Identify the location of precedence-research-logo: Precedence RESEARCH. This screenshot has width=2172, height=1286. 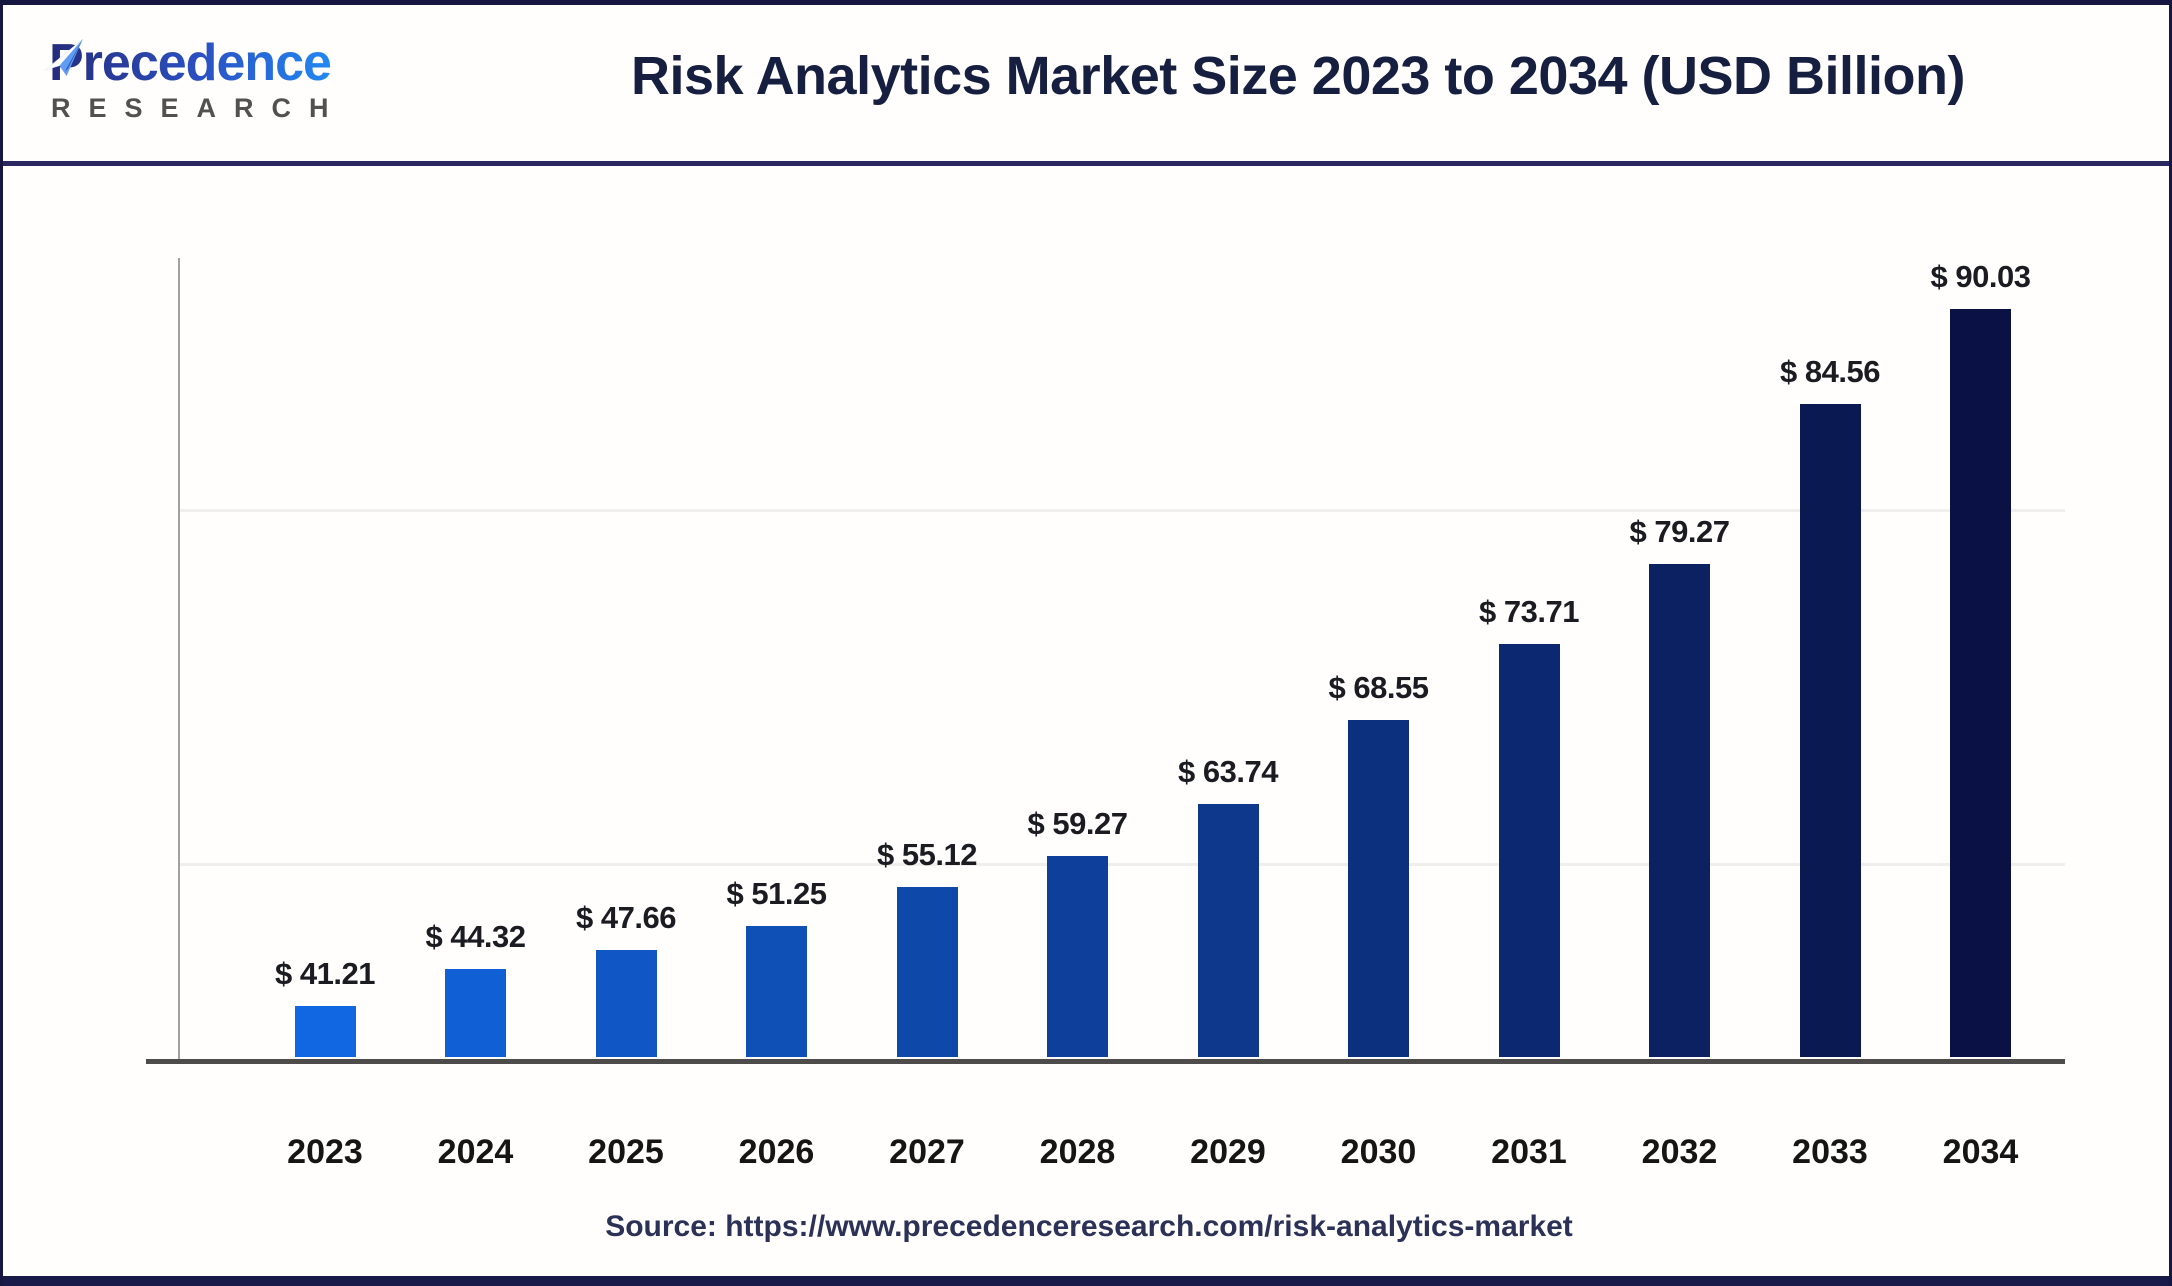
(188, 79).